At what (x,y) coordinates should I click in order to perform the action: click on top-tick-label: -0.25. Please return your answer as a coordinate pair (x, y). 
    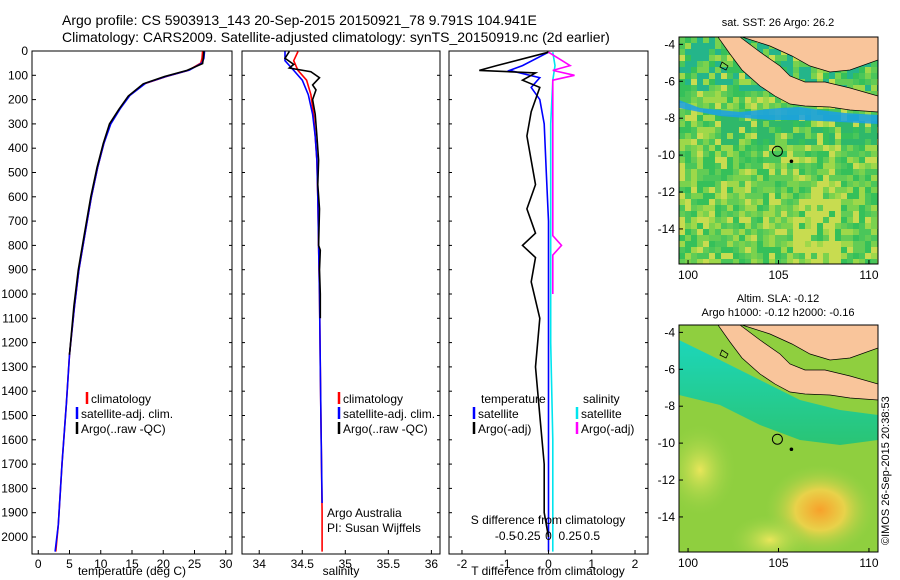
    Looking at the image, I should click on (527, 536).